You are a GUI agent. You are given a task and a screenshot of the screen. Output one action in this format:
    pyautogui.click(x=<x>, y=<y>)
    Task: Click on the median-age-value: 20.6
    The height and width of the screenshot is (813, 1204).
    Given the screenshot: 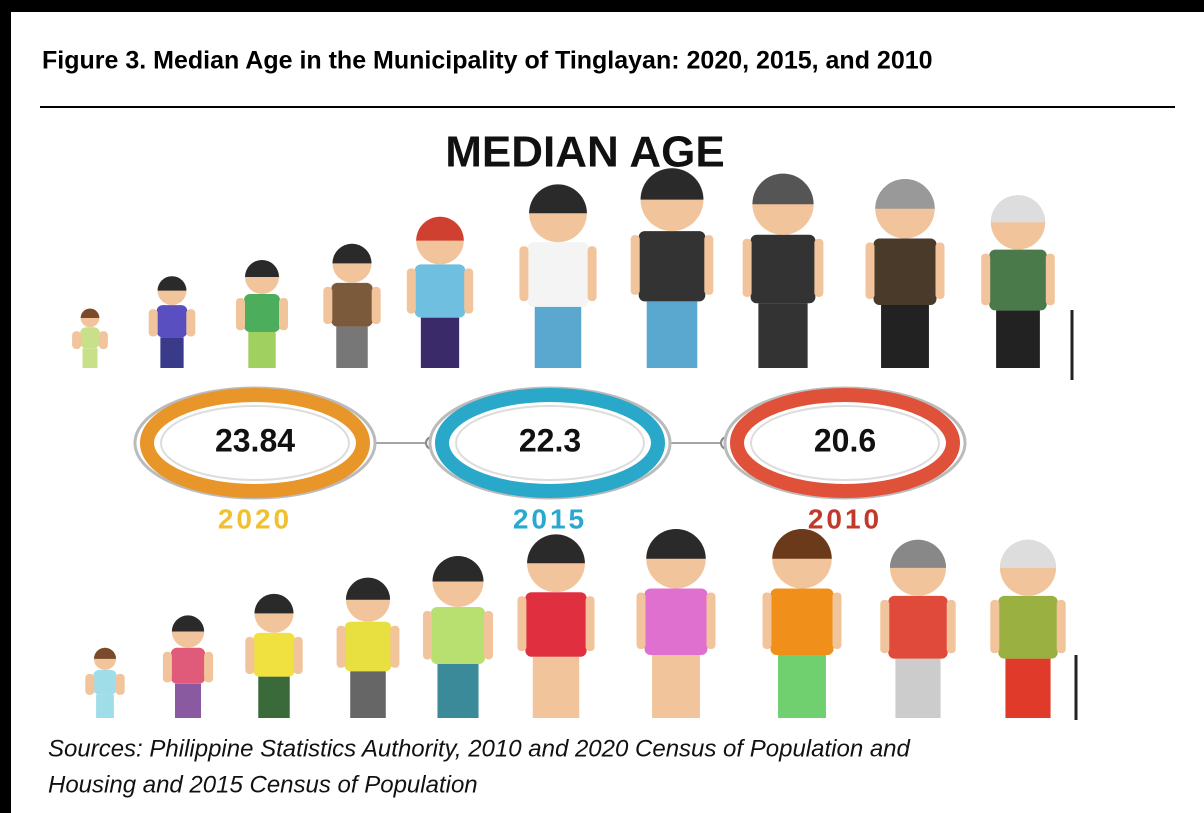 What is the action you would take?
    pyautogui.click(x=845, y=440)
    